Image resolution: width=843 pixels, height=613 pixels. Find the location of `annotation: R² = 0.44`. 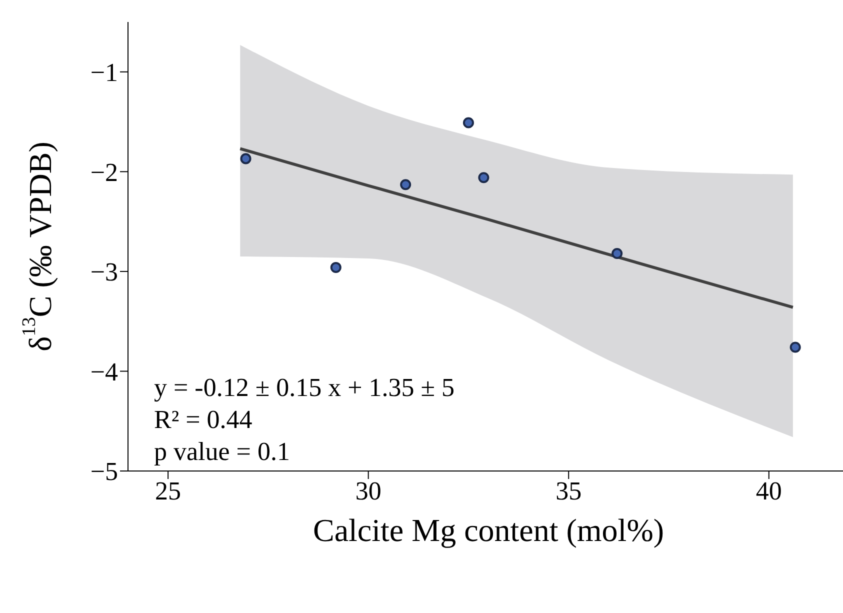

annotation: R² = 0.44 is located at coordinates (203, 419).